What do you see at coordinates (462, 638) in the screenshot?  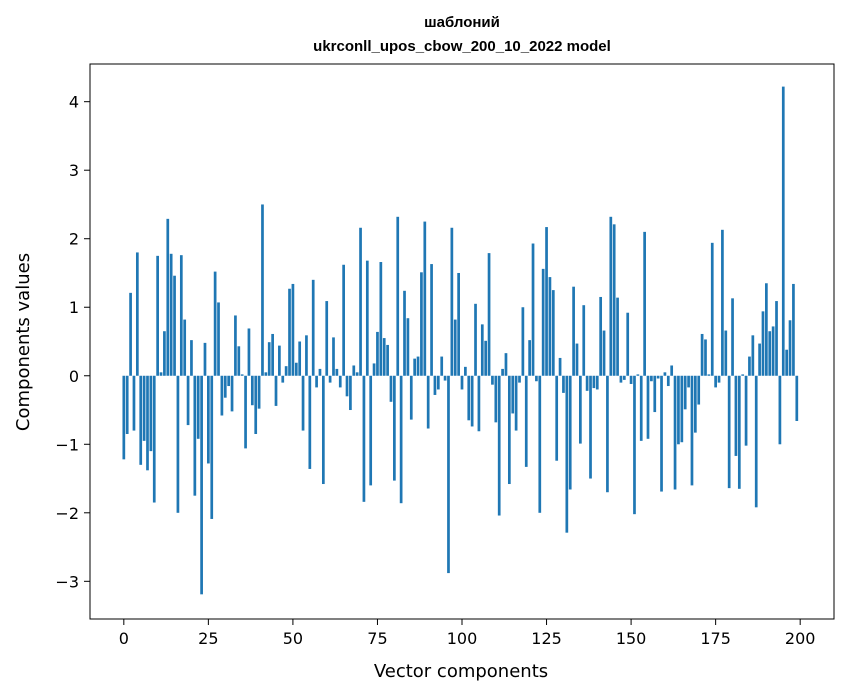 I see `x-tick-label: 100` at bounding box center [462, 638].